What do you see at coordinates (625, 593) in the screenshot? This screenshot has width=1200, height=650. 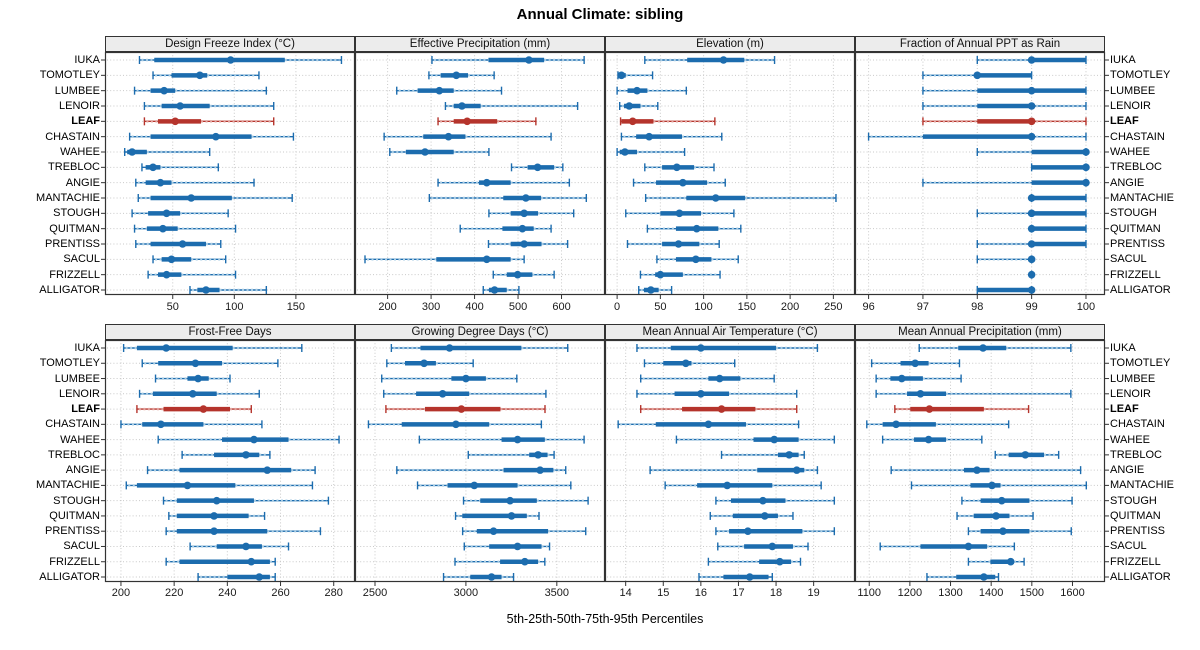 I see `x-tick-label: 14` at bounding box center [625, 593].